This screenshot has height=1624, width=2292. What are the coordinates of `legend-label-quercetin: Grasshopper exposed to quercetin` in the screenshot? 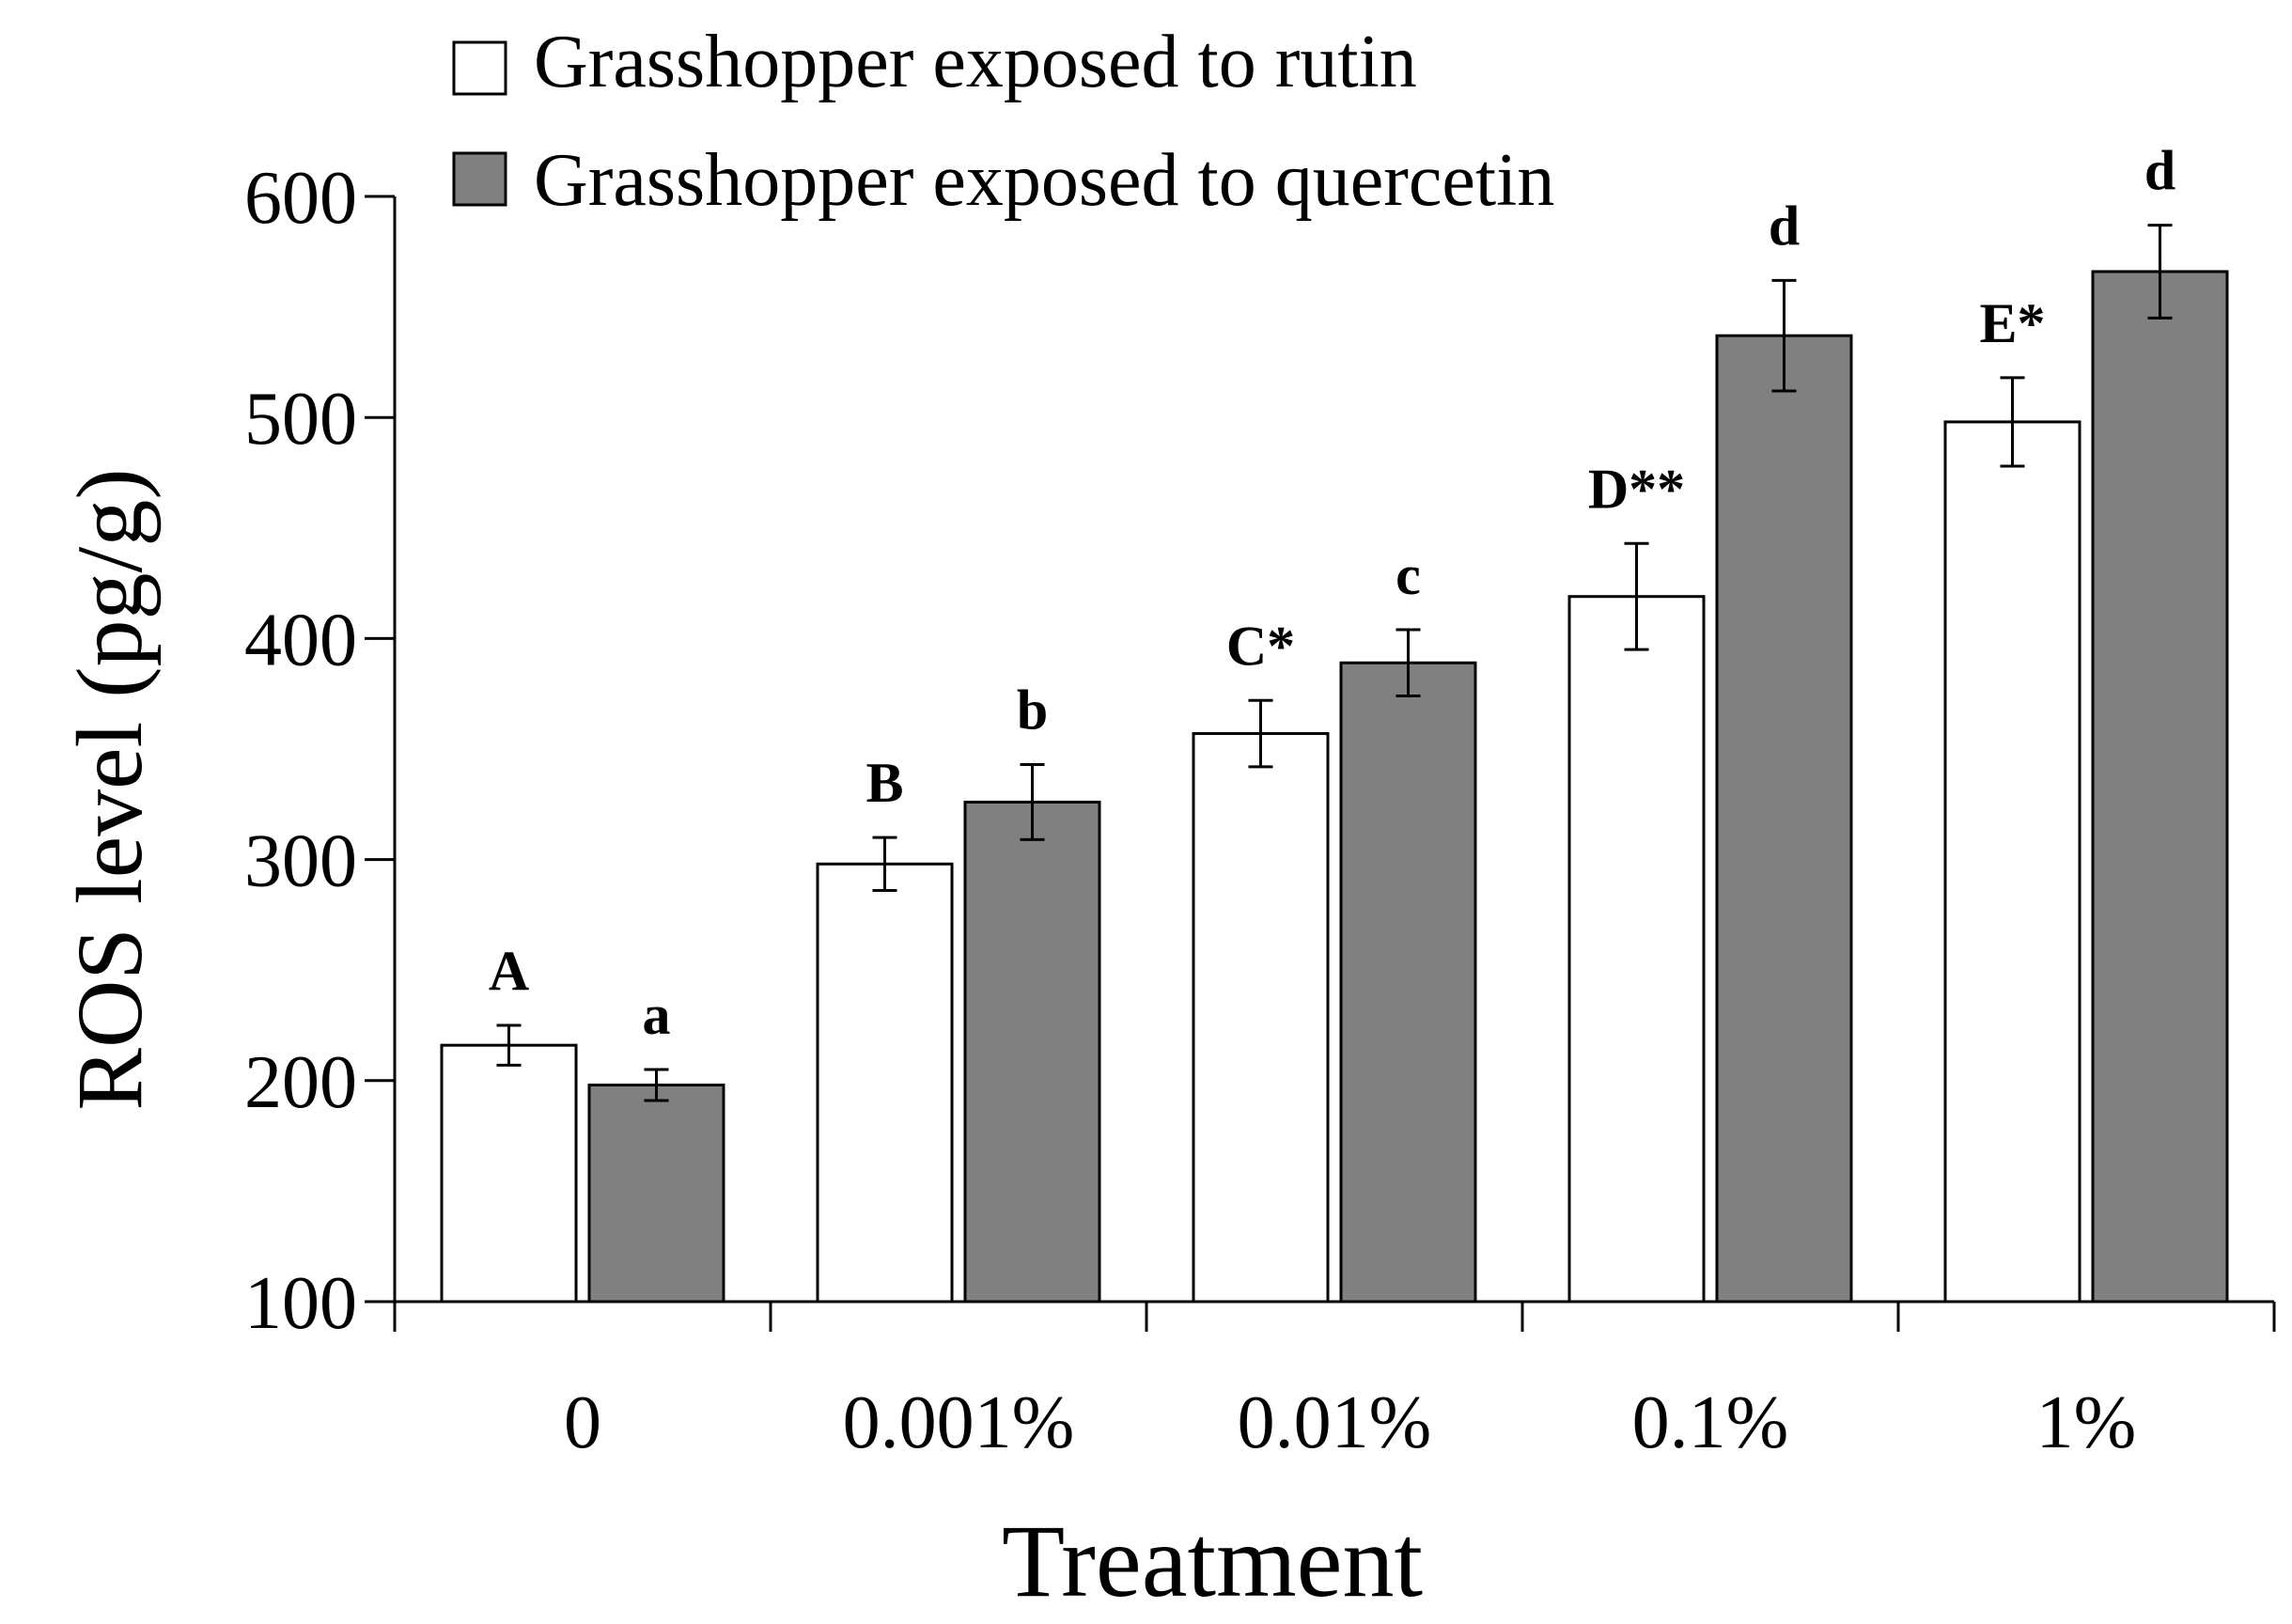 It's located at (1044, 180).